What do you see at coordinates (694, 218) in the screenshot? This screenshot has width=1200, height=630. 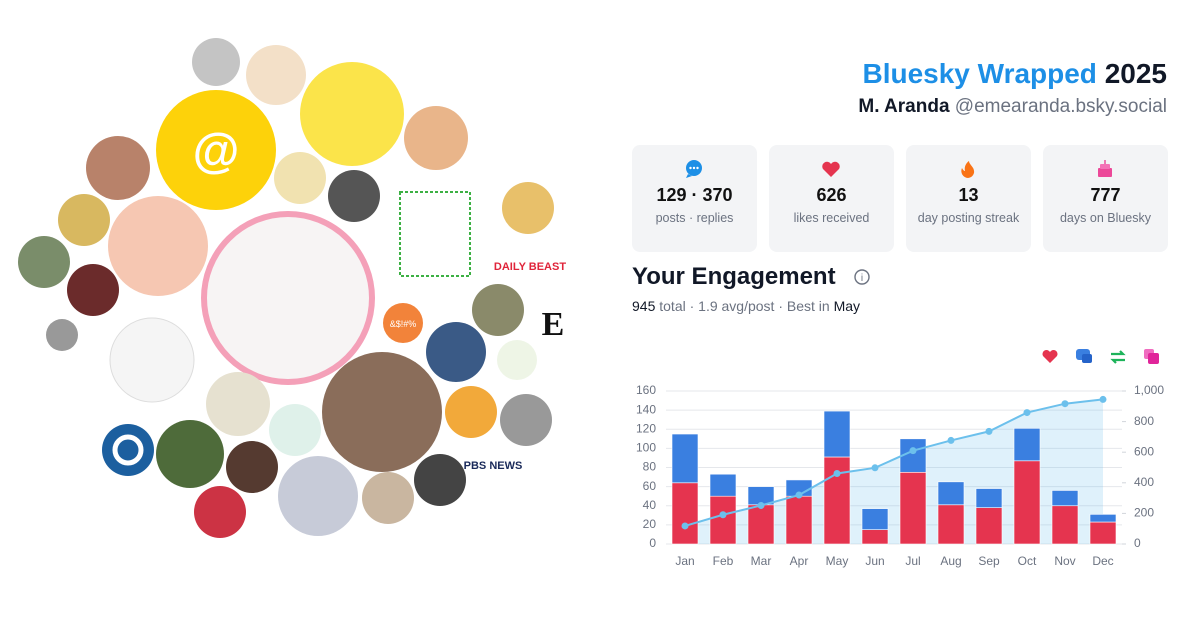 I see `stat-label: posts · replies` at bounding box center [694, 218].